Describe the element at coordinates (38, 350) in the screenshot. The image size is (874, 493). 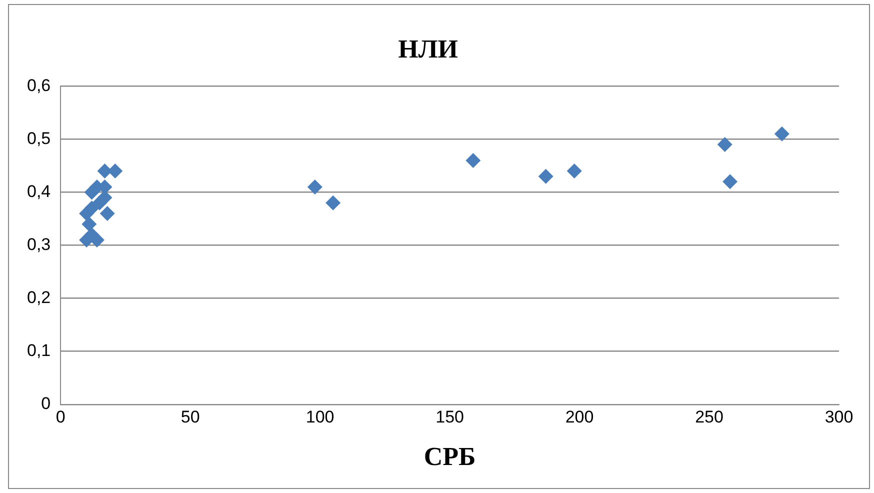
I see `y-tick-label: 0,1` at that location.